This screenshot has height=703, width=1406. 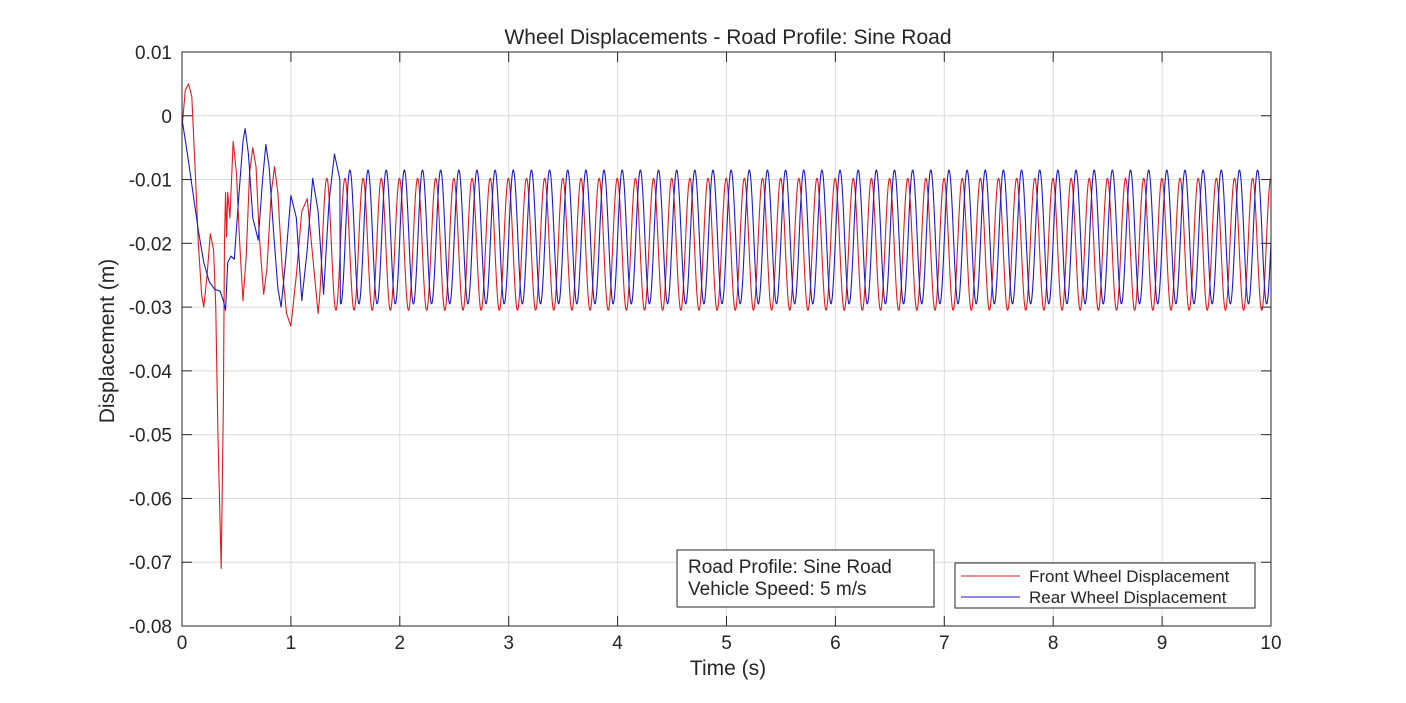 I want to click on legend-frame, so click(x=1105, y=585).